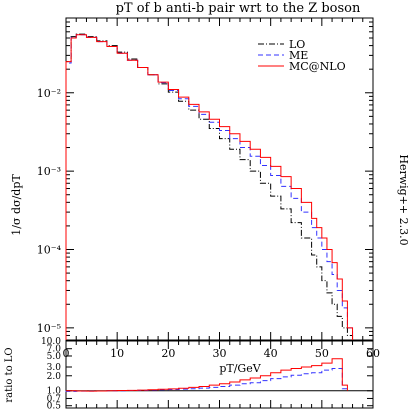 Image resolution: width=415 pixels, height=415 pixels. Describe the element at coordinates (322, 353) in the screenshot. I see `ratio-x-tick-label: 50` at that location.